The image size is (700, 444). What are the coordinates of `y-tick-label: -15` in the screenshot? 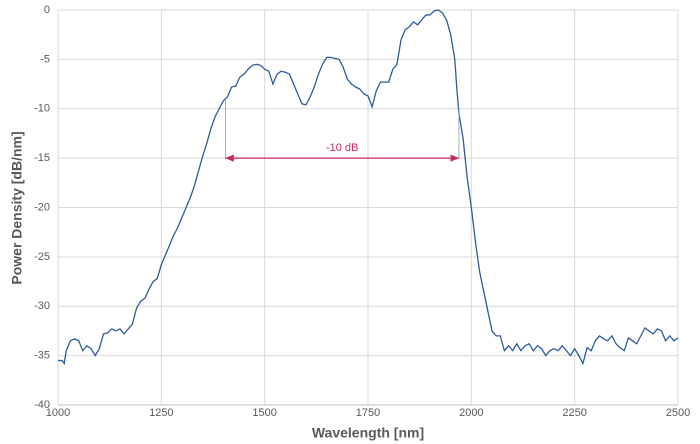 It's located at (42, 158).